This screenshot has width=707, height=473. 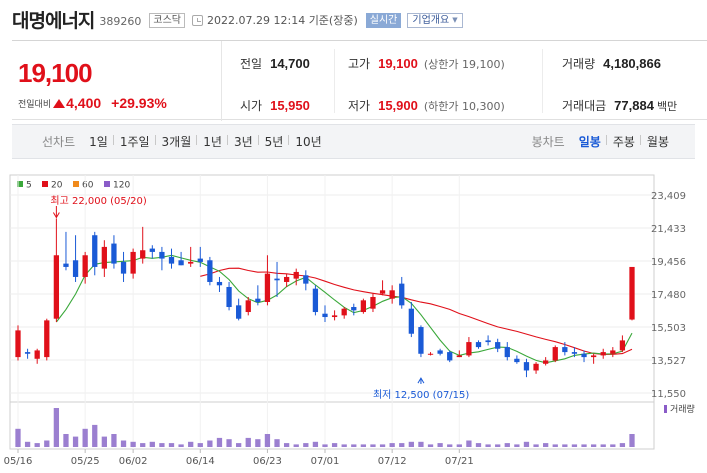 I want to click on tab-1w: 1주일, so click(x=134, y=141).